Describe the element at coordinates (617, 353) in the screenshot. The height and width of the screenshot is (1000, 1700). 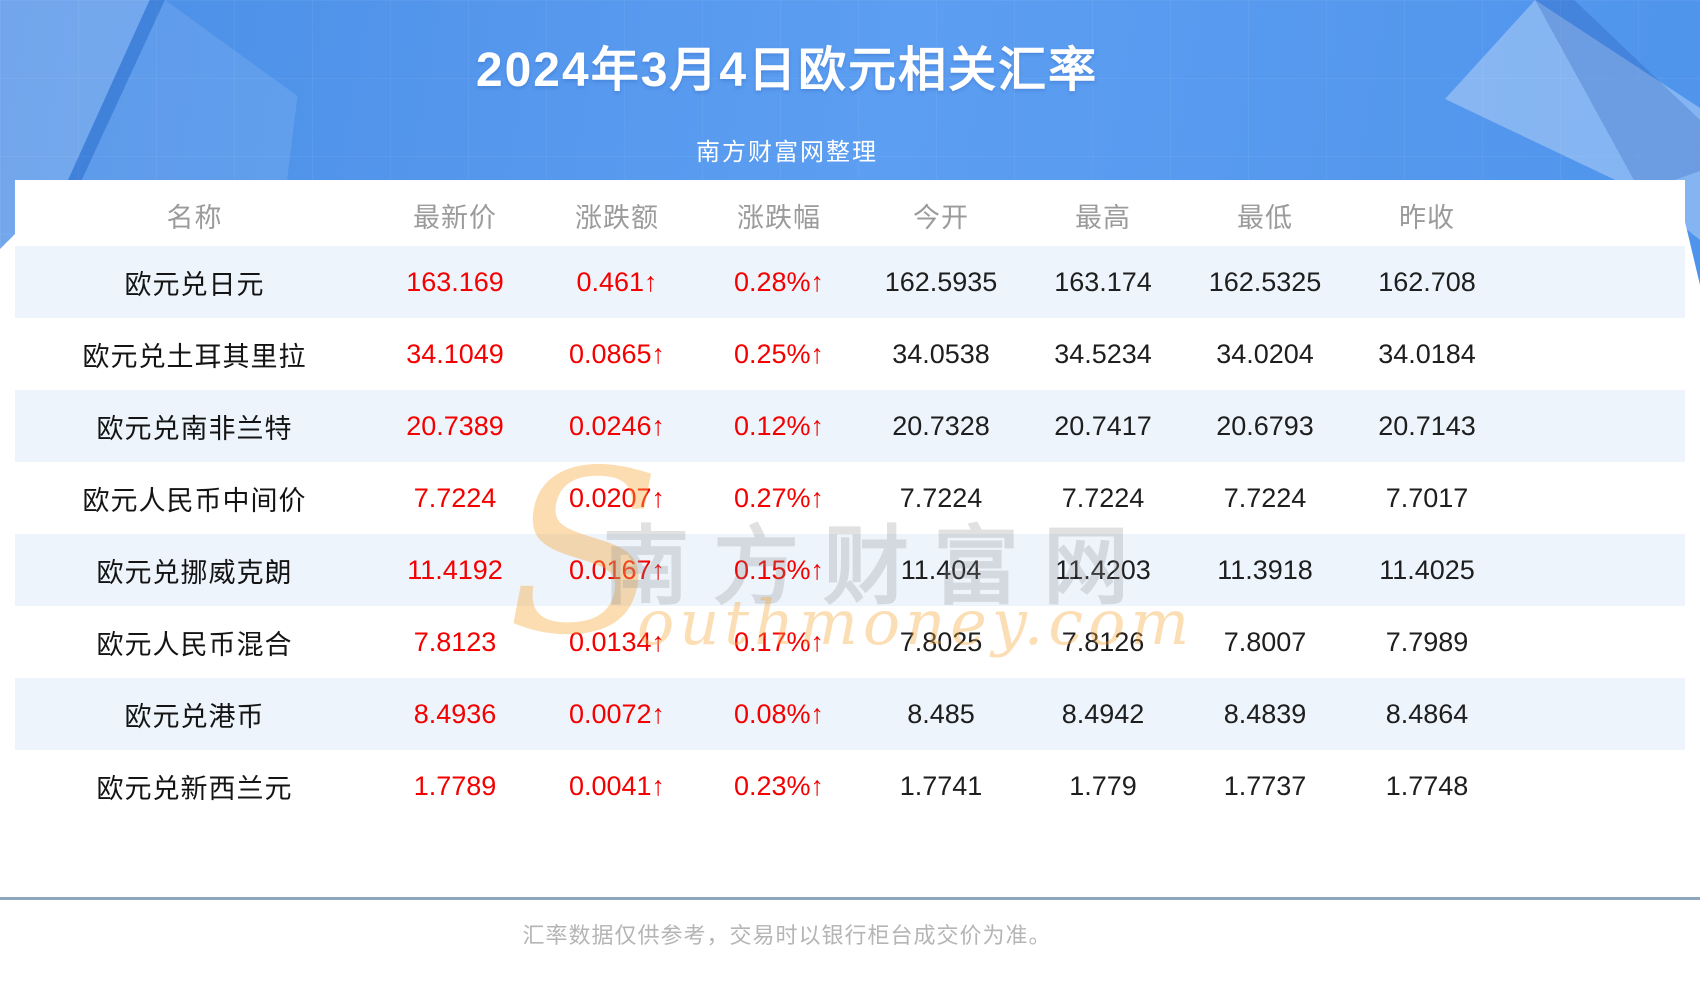
I see `change-cell: 0.0865↑` at that location.